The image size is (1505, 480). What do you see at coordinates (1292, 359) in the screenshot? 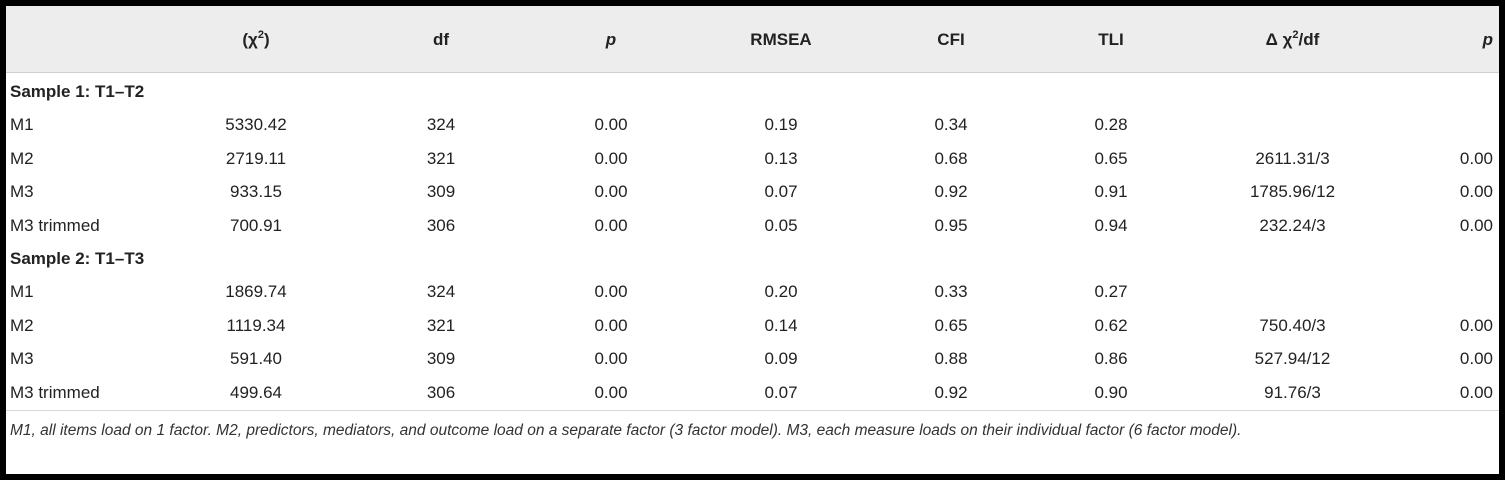
I see `delta-chi-square-cell: 527.94/12` at bounding box center [1292, 359].